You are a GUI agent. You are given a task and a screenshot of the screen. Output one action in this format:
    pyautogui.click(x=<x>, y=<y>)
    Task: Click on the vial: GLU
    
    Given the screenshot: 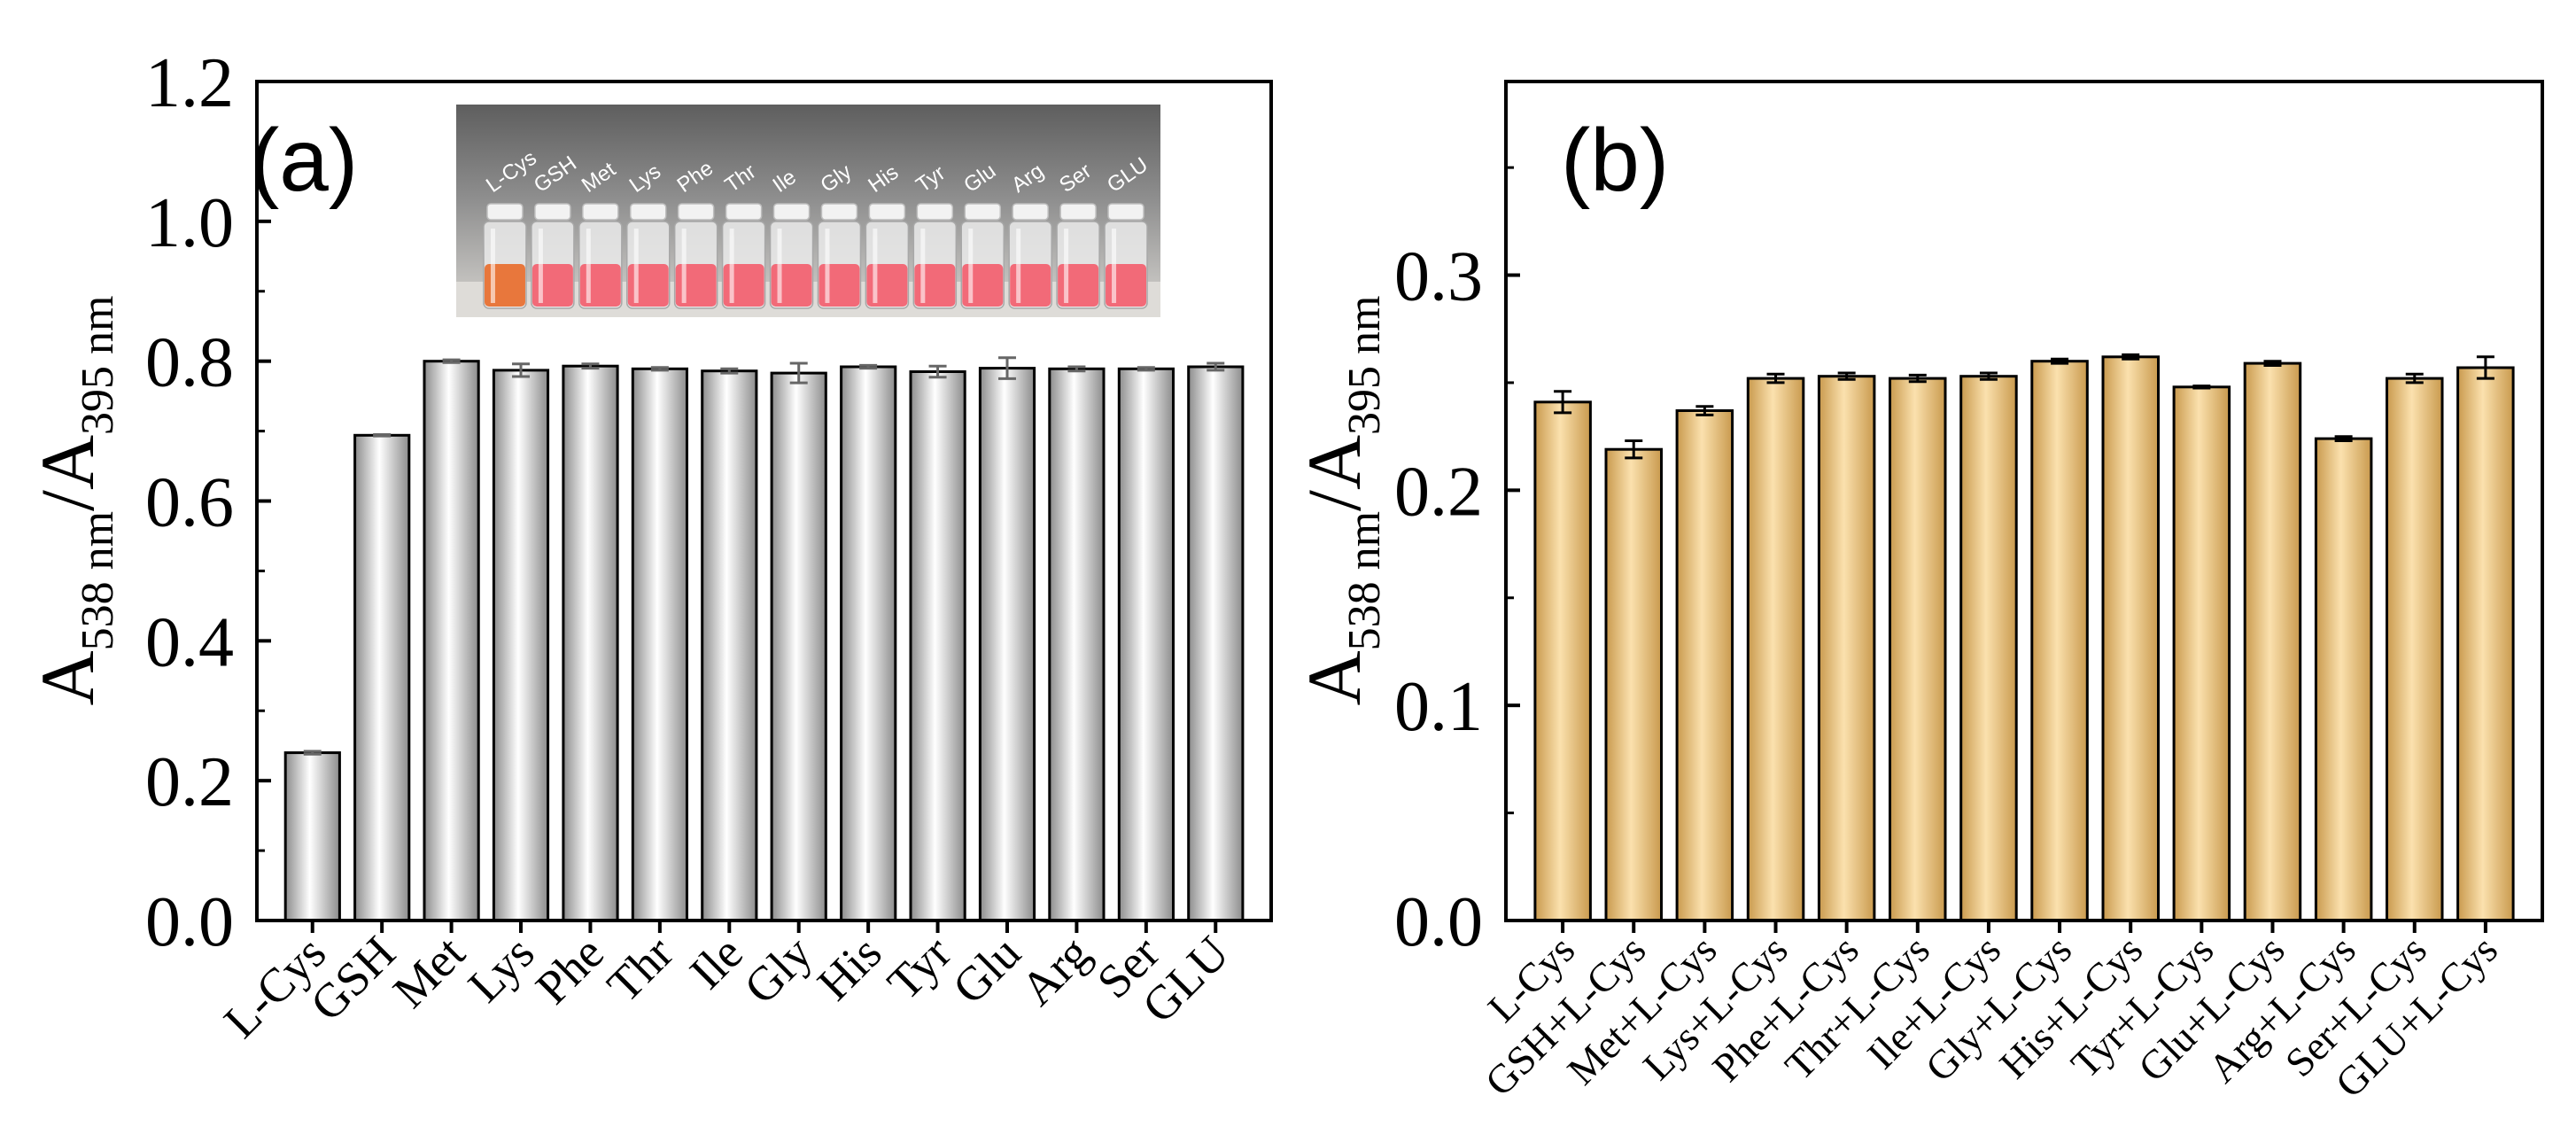 What is the action you would take?
    pyautogui.click(x=1127, y=230)
    